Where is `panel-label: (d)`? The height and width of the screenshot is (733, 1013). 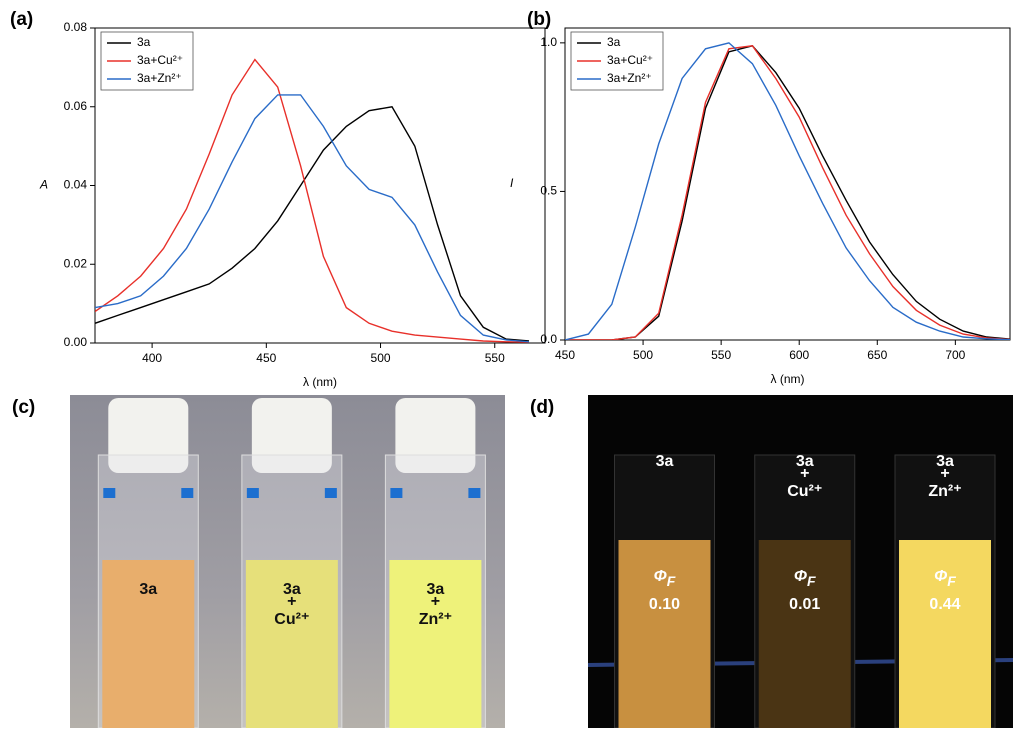 panel-label: (d) is located at coordinates (542, 407).